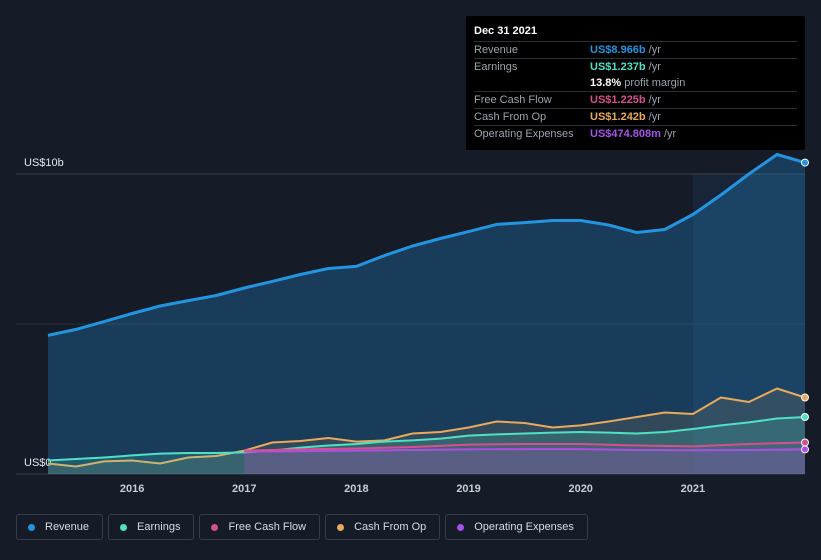 The image size is (821, 560). What do you see at coordinates (524, 134) in the screenshot?
I see `tooltip-opex-label: Operating Expenses` at bounding box center [524, 134].